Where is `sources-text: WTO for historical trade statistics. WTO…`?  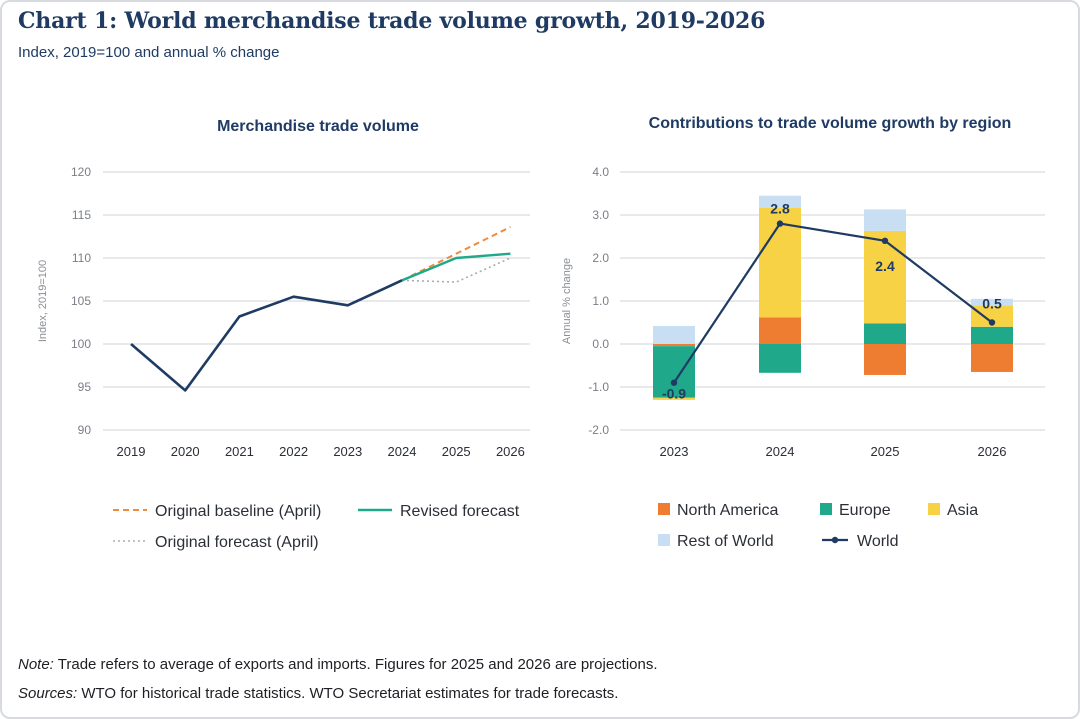
sources-text: WTO for historical trade statistics. WTO… is located at coordinates (348, 693).